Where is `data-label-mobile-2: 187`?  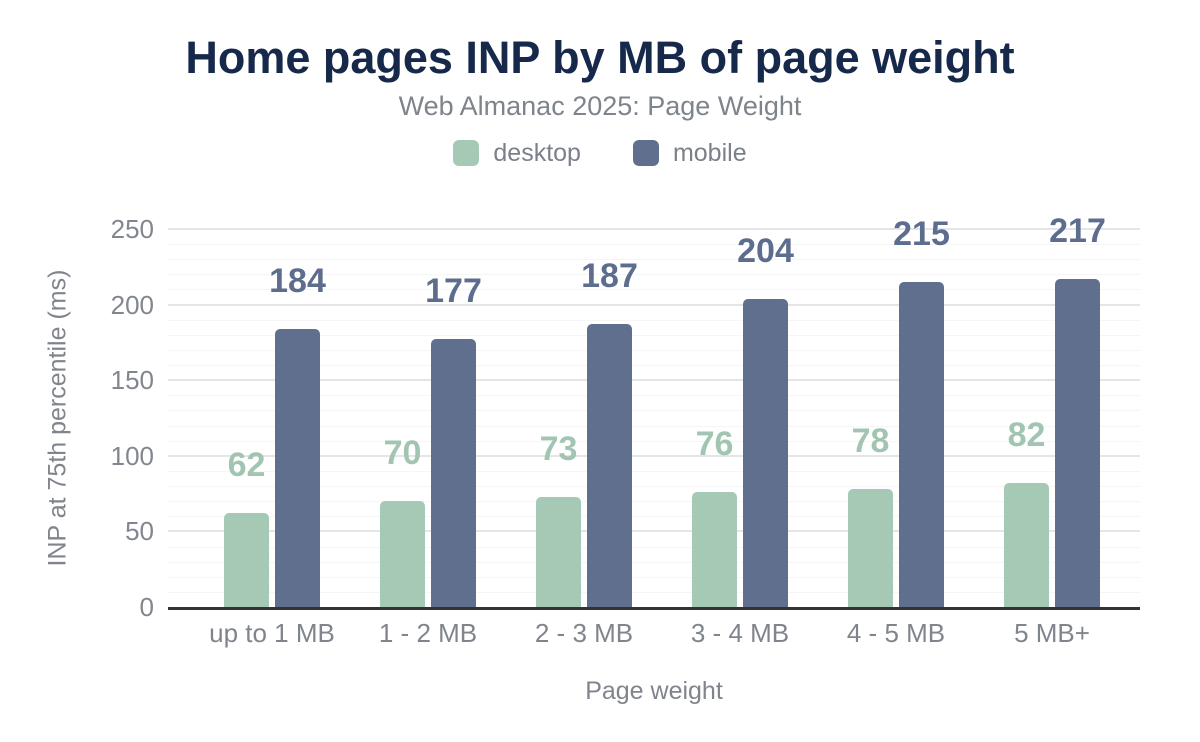
data-label-mobile-2: 187 is located at coordinates (609, 276).